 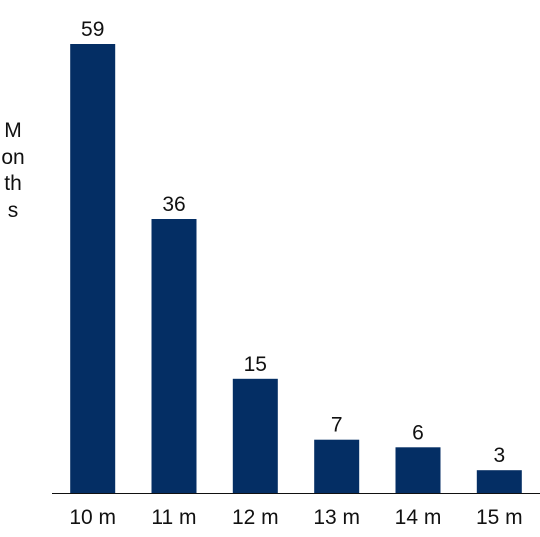 What do you see at coordinates (337, 425) in the screenshot?
I see `data-label: 7` at bounding box center [337, 425].